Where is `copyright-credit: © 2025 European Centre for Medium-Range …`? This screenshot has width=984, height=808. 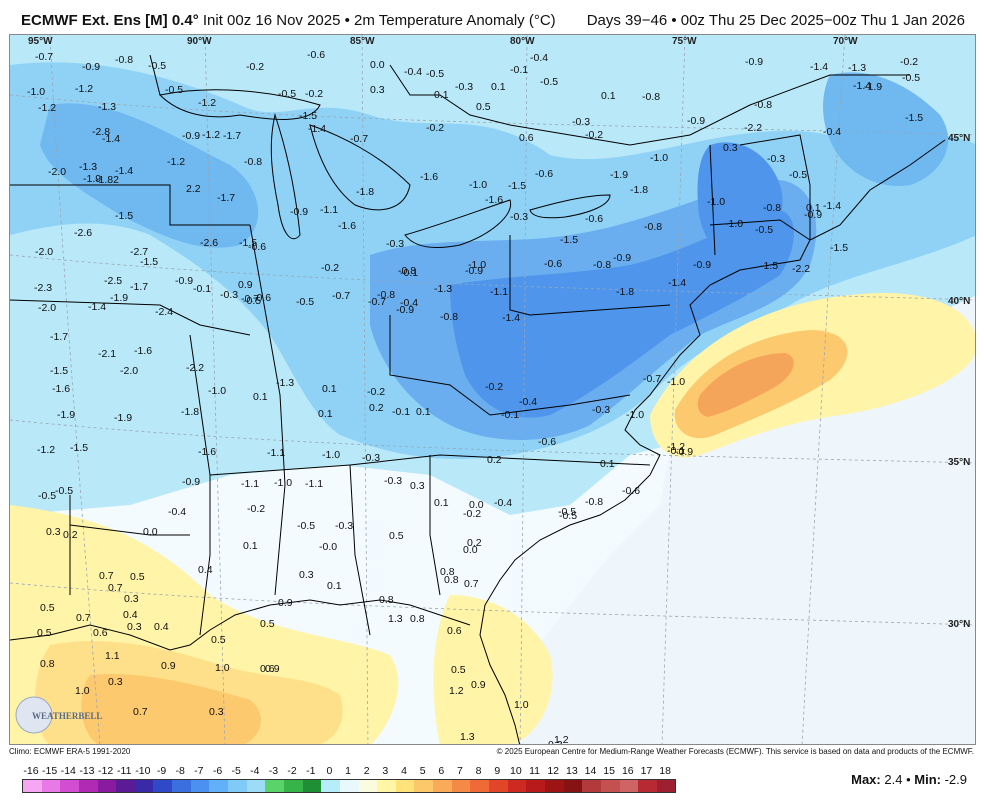 copyright-credit: © 2025 European Centre for Medium-Range … is located at coordinates (735, 751).